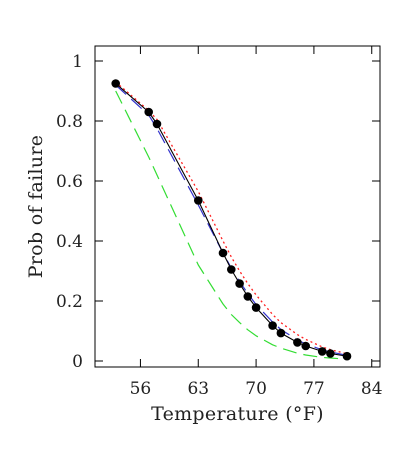 This screenshot has width=418, height=463. Describe the element at coordinates (77, 362) in the screenshot. I see `y-tick-label: 0` at that location.